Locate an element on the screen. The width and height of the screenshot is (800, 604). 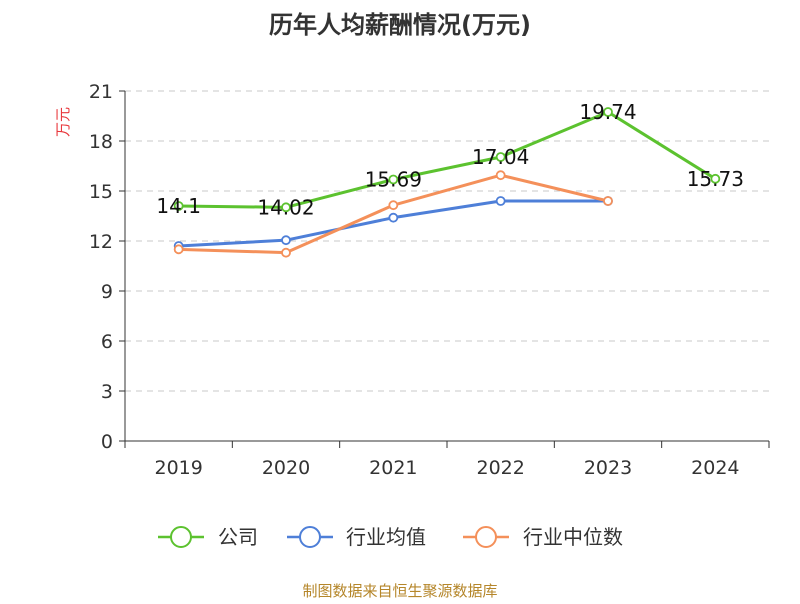
x-tick-label: 2023 is located at coordinates (608, 468).